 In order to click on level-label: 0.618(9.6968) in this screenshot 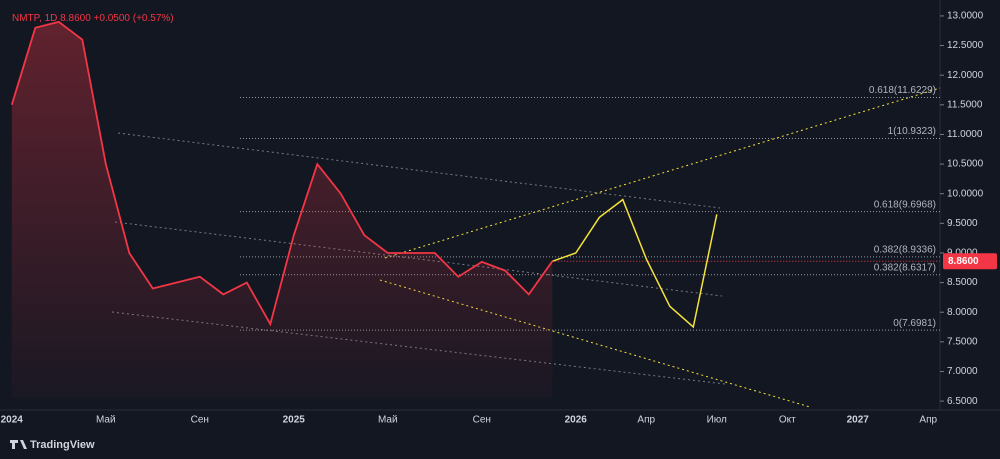, I will do `click(905, 204)`.